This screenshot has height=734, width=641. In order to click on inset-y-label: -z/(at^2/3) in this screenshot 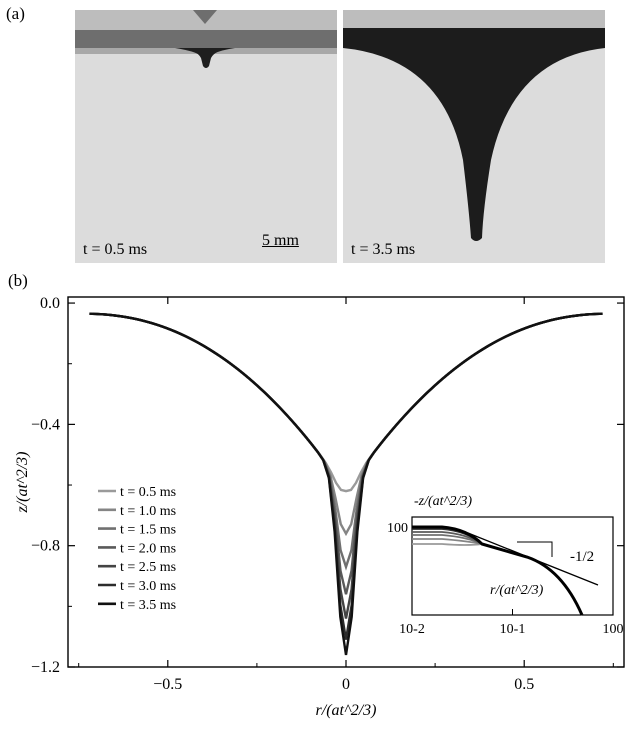, I will do `click(443, 501)`.